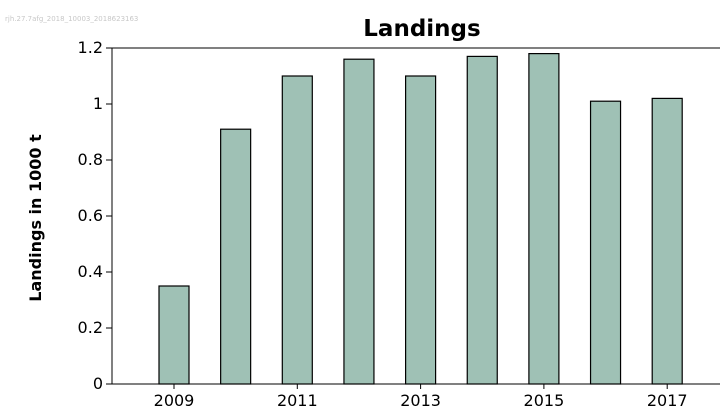  What do you see at coordinates (35, 218) in the screenshot?
I see `y-axis-label: Landings in 1000 t` at bounding box center [35, 218].